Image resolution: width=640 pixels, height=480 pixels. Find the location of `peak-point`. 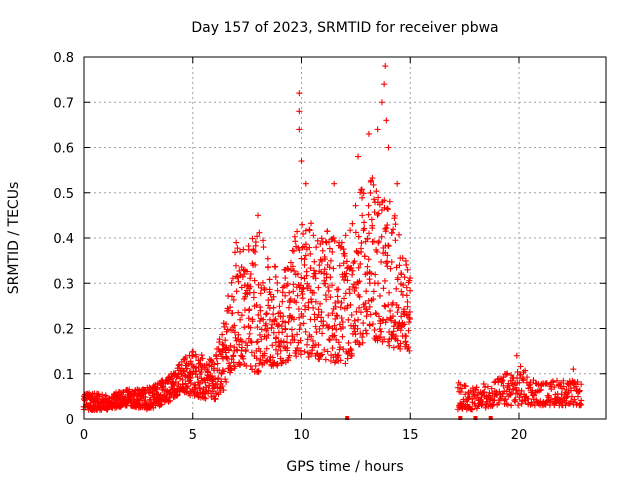

peak-point is located at coordinates (301, 161).